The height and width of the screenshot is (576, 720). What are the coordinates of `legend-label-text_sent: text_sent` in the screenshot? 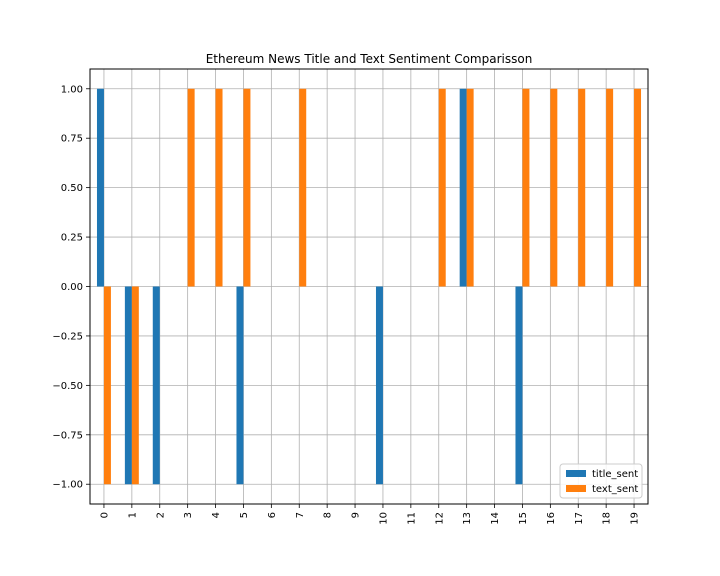 It's located at (615, 489).